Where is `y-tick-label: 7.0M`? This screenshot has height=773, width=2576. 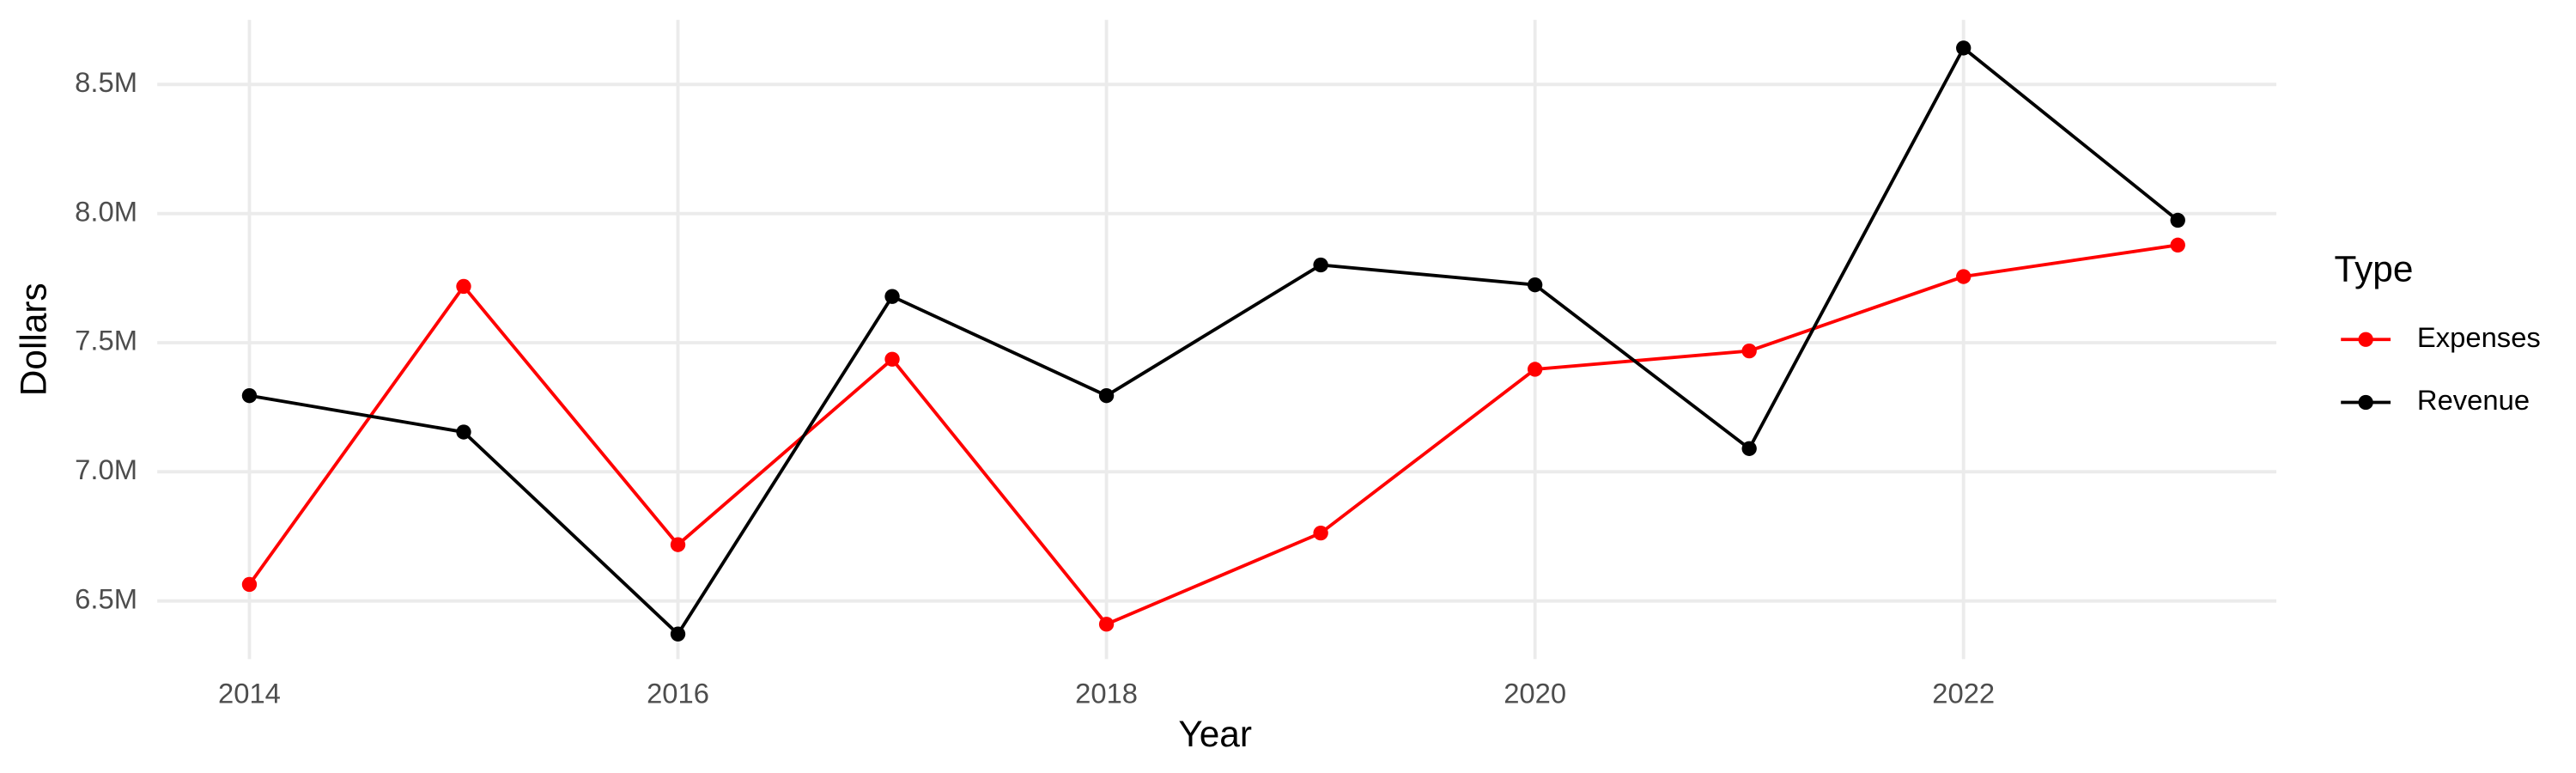
y-tick-label: 7.0M is located at coordinates (106, 469).